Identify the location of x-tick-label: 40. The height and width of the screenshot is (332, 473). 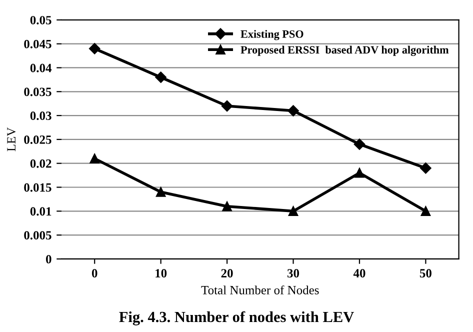
(359, 273).